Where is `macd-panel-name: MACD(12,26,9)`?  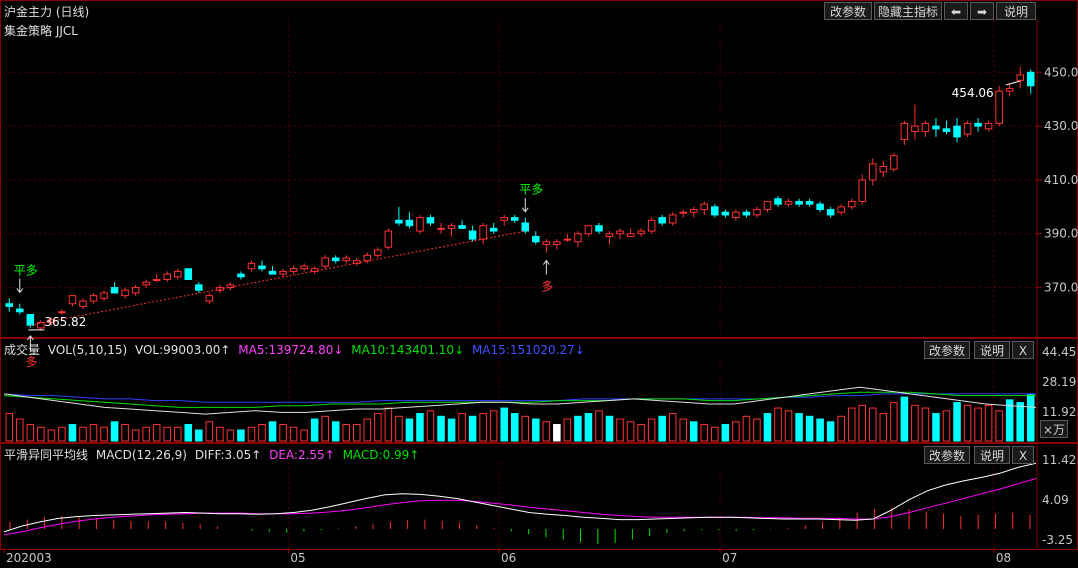
macd-panel-name: MACD(12,26,9) is located at coordinates (141, 455).